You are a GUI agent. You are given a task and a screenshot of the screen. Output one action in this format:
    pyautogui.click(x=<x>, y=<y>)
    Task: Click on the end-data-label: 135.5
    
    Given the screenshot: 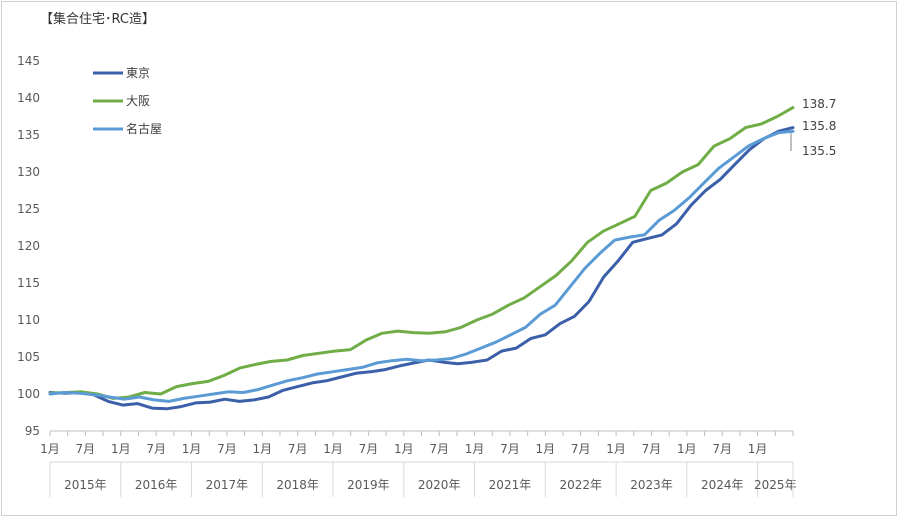 What is the action you would take?
    pyautogui.click(x=819, y=151)
    